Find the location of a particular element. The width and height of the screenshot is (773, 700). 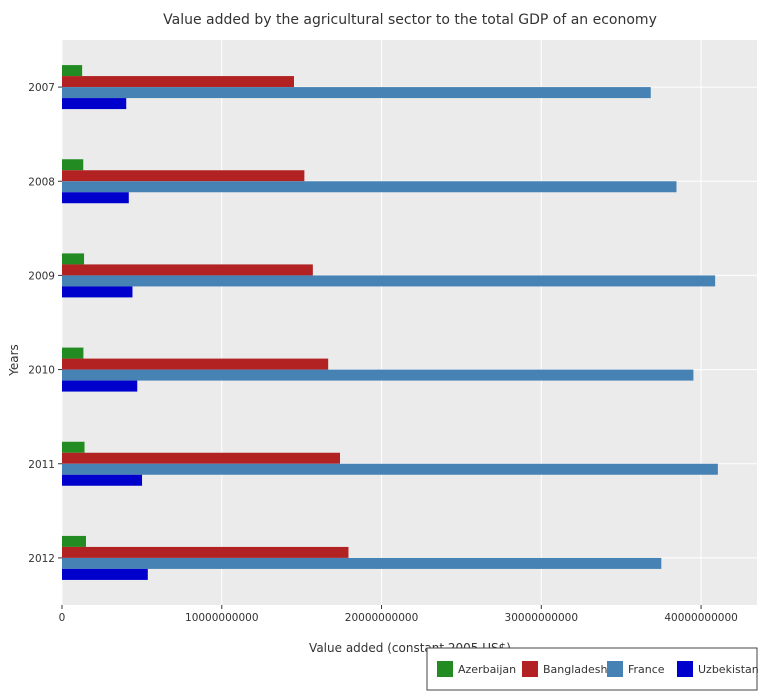

legend-label-bangladesh: Bangladesh is located at coordinates (575, 669).